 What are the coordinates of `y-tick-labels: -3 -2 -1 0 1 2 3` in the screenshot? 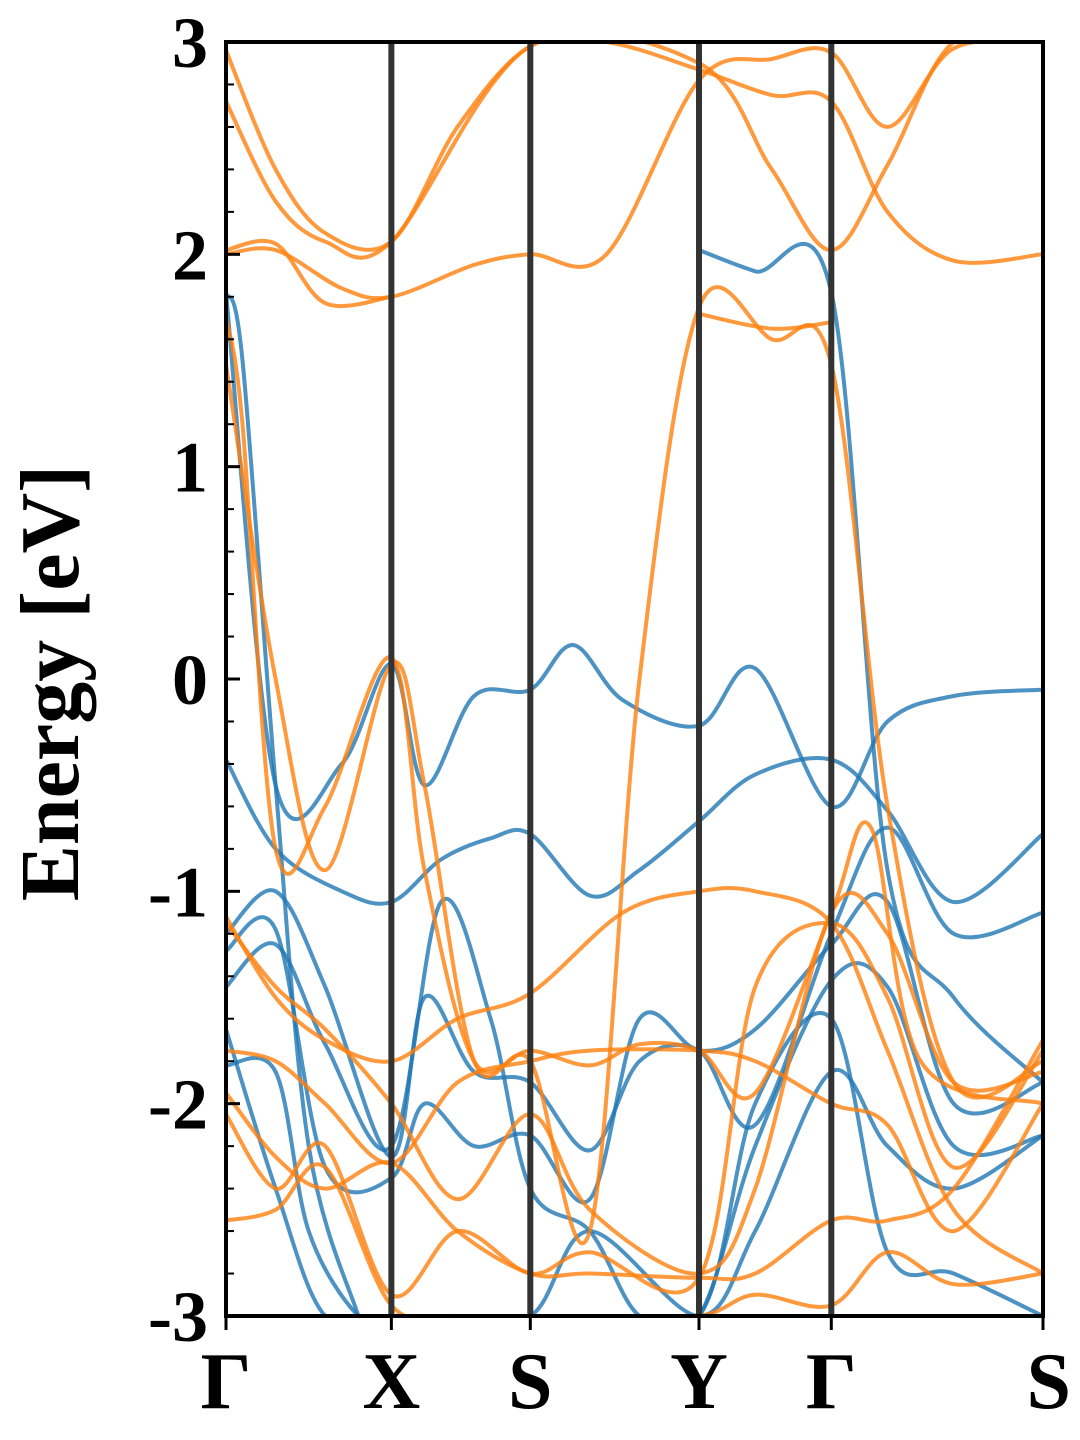 It's located at (178, 680).